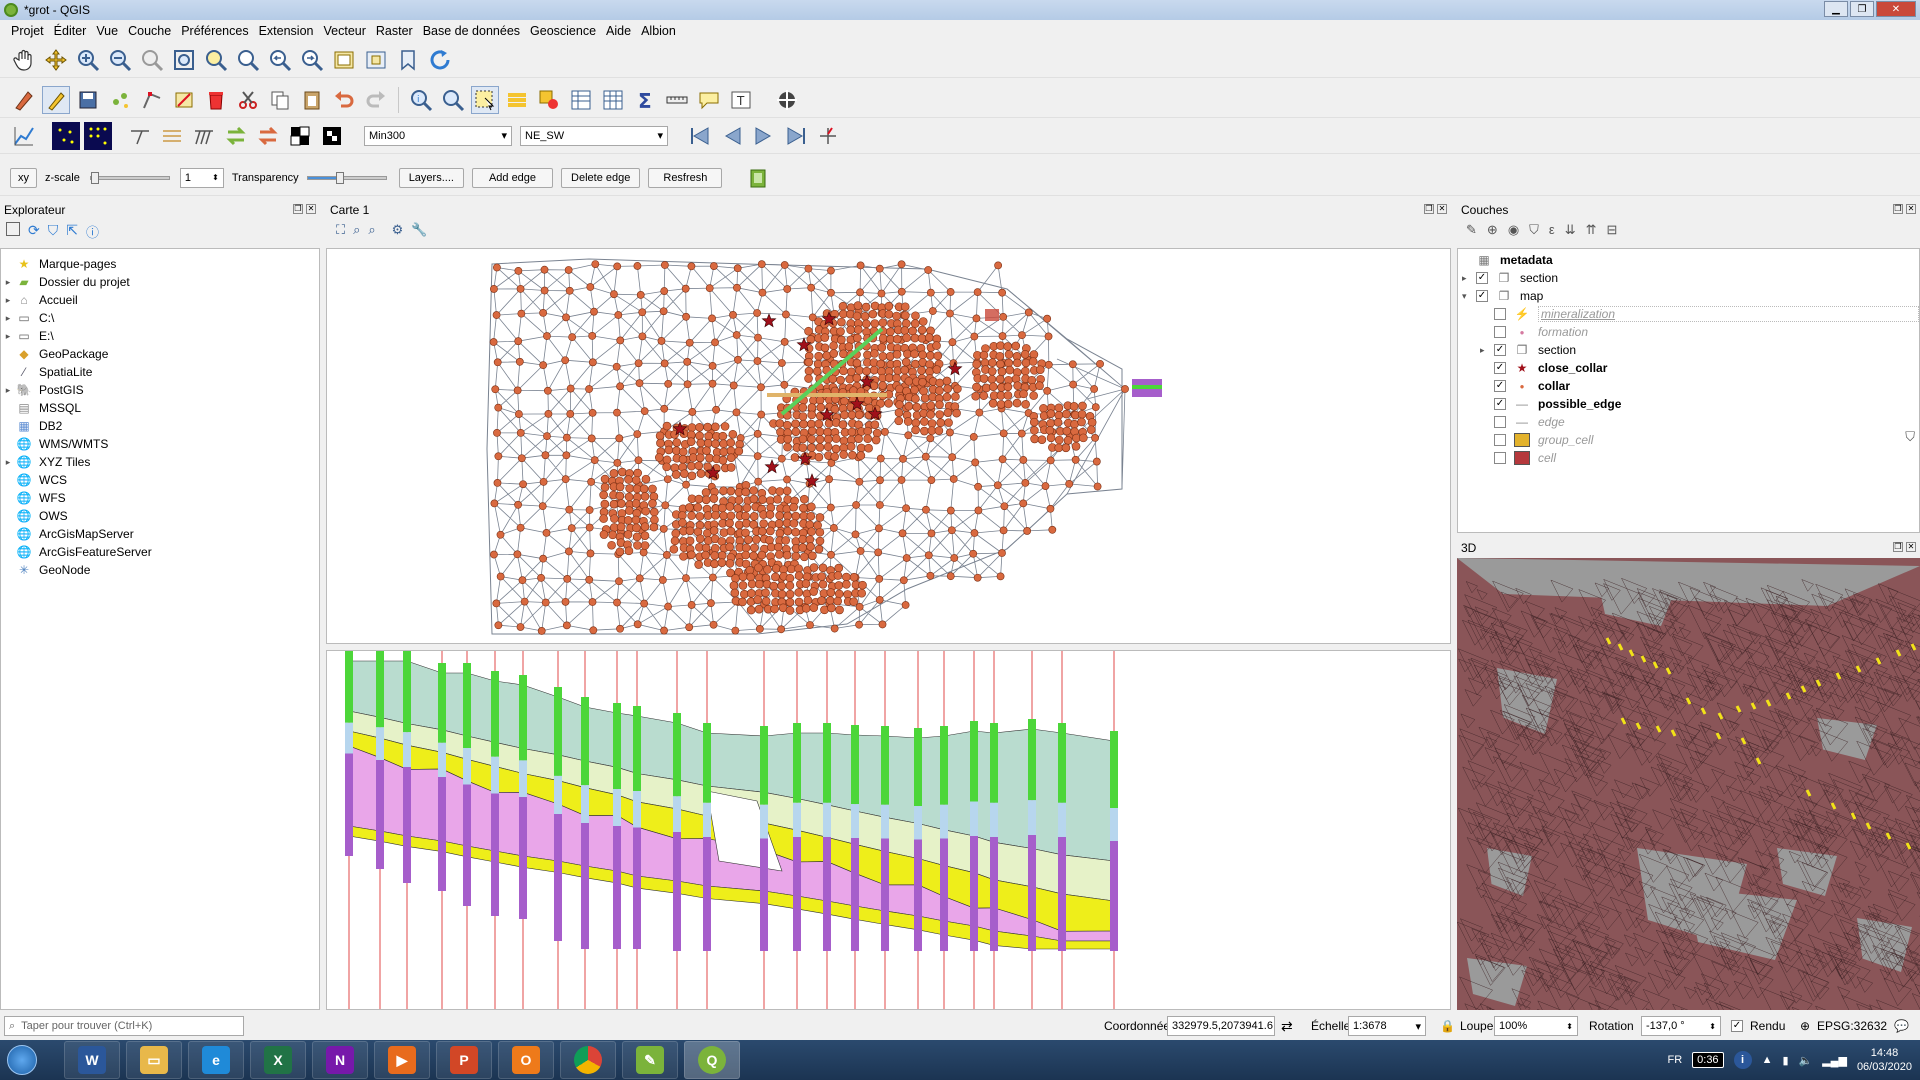  I want to click on taskbar-excel: X, so click(278, 1060).